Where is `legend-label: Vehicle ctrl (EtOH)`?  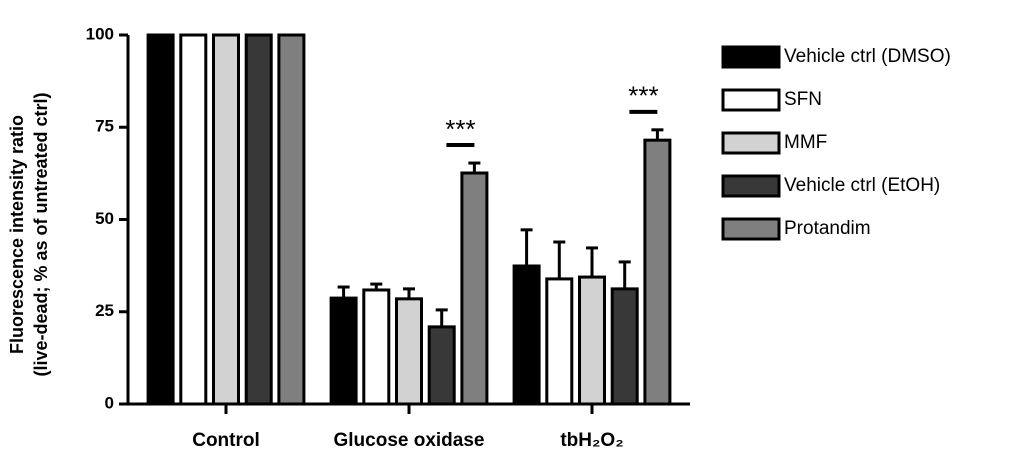
legend-label: Vehicle ctrl (EtOH) is located at coordinates (862, 185).